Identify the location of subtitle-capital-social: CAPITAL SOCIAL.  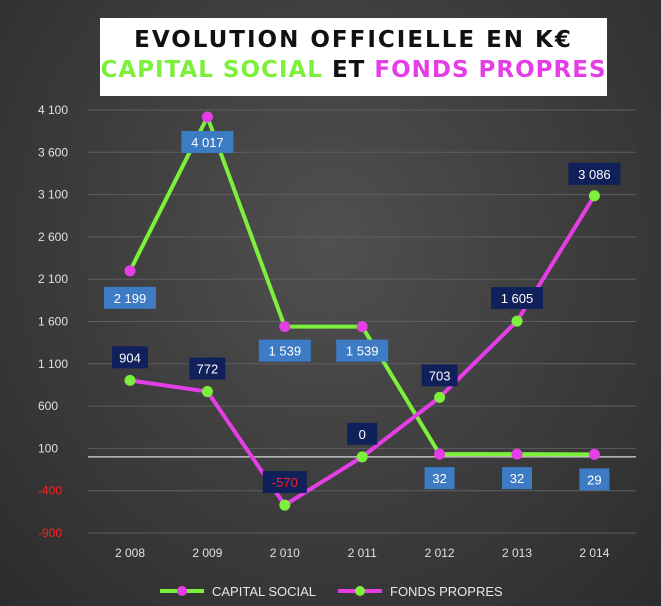
(211, 70).